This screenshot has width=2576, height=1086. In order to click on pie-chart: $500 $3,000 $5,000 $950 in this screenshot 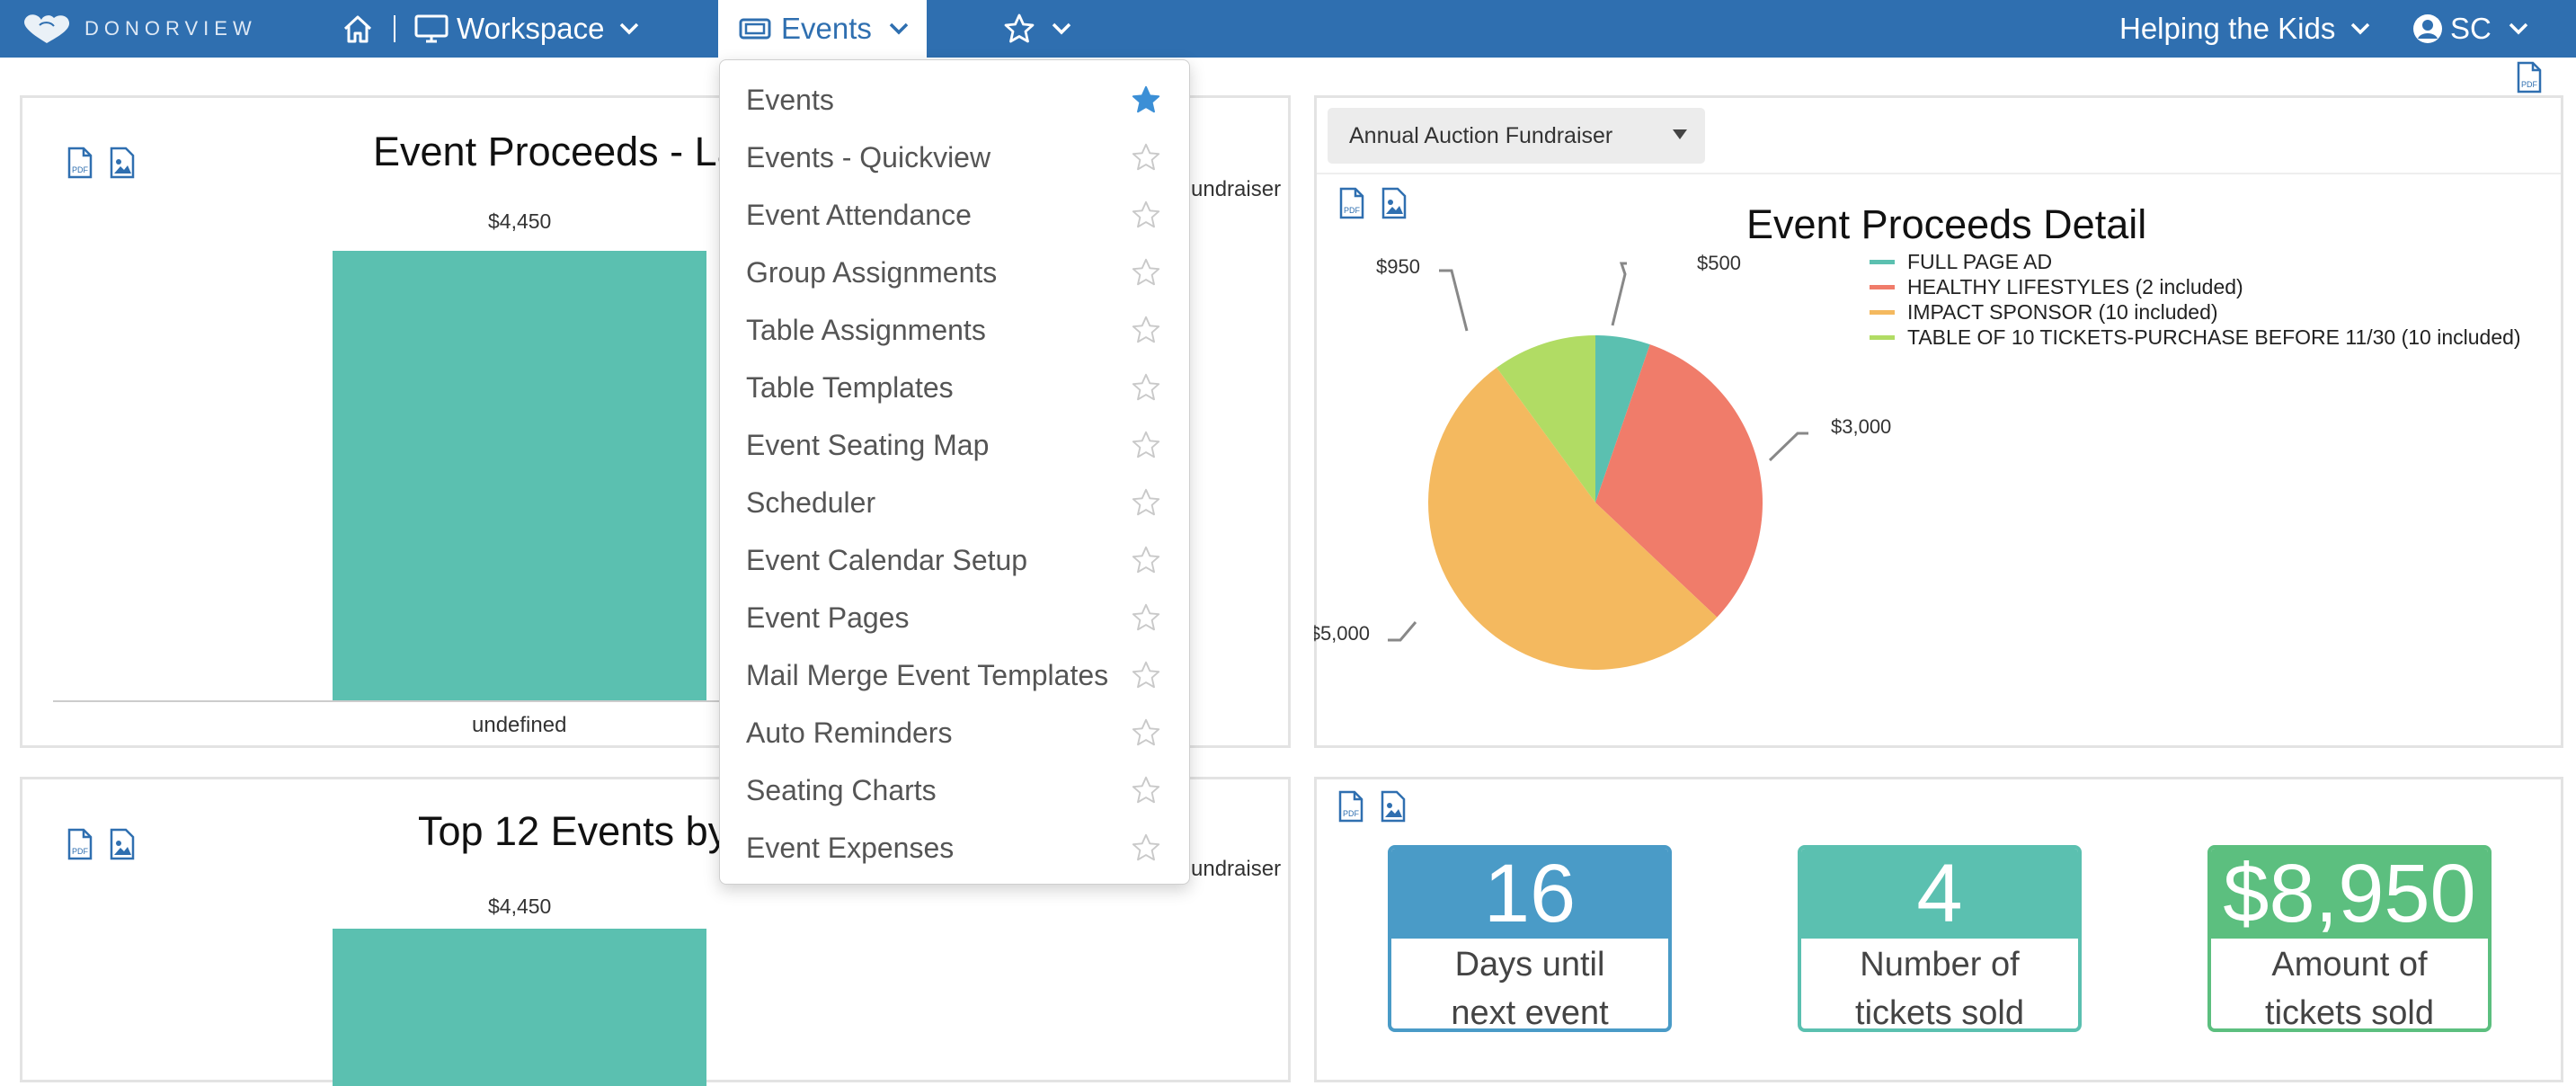, I will do `click(1602, 461)`.